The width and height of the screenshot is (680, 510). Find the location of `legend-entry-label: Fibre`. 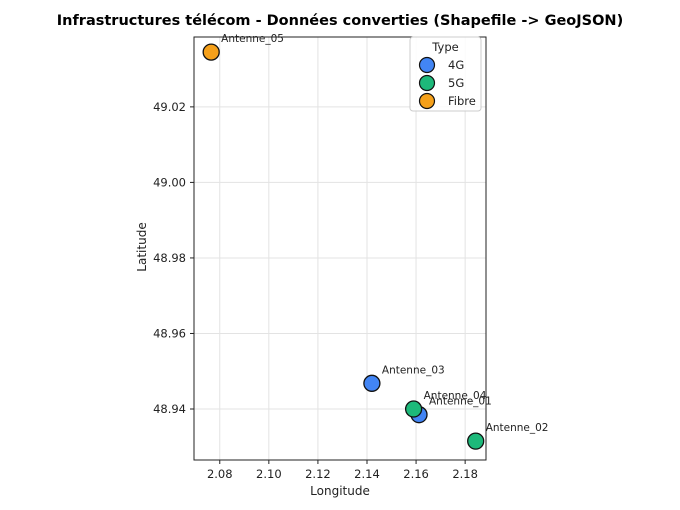

legend-entry-label: Fibre is located at coordinates (462, 101).